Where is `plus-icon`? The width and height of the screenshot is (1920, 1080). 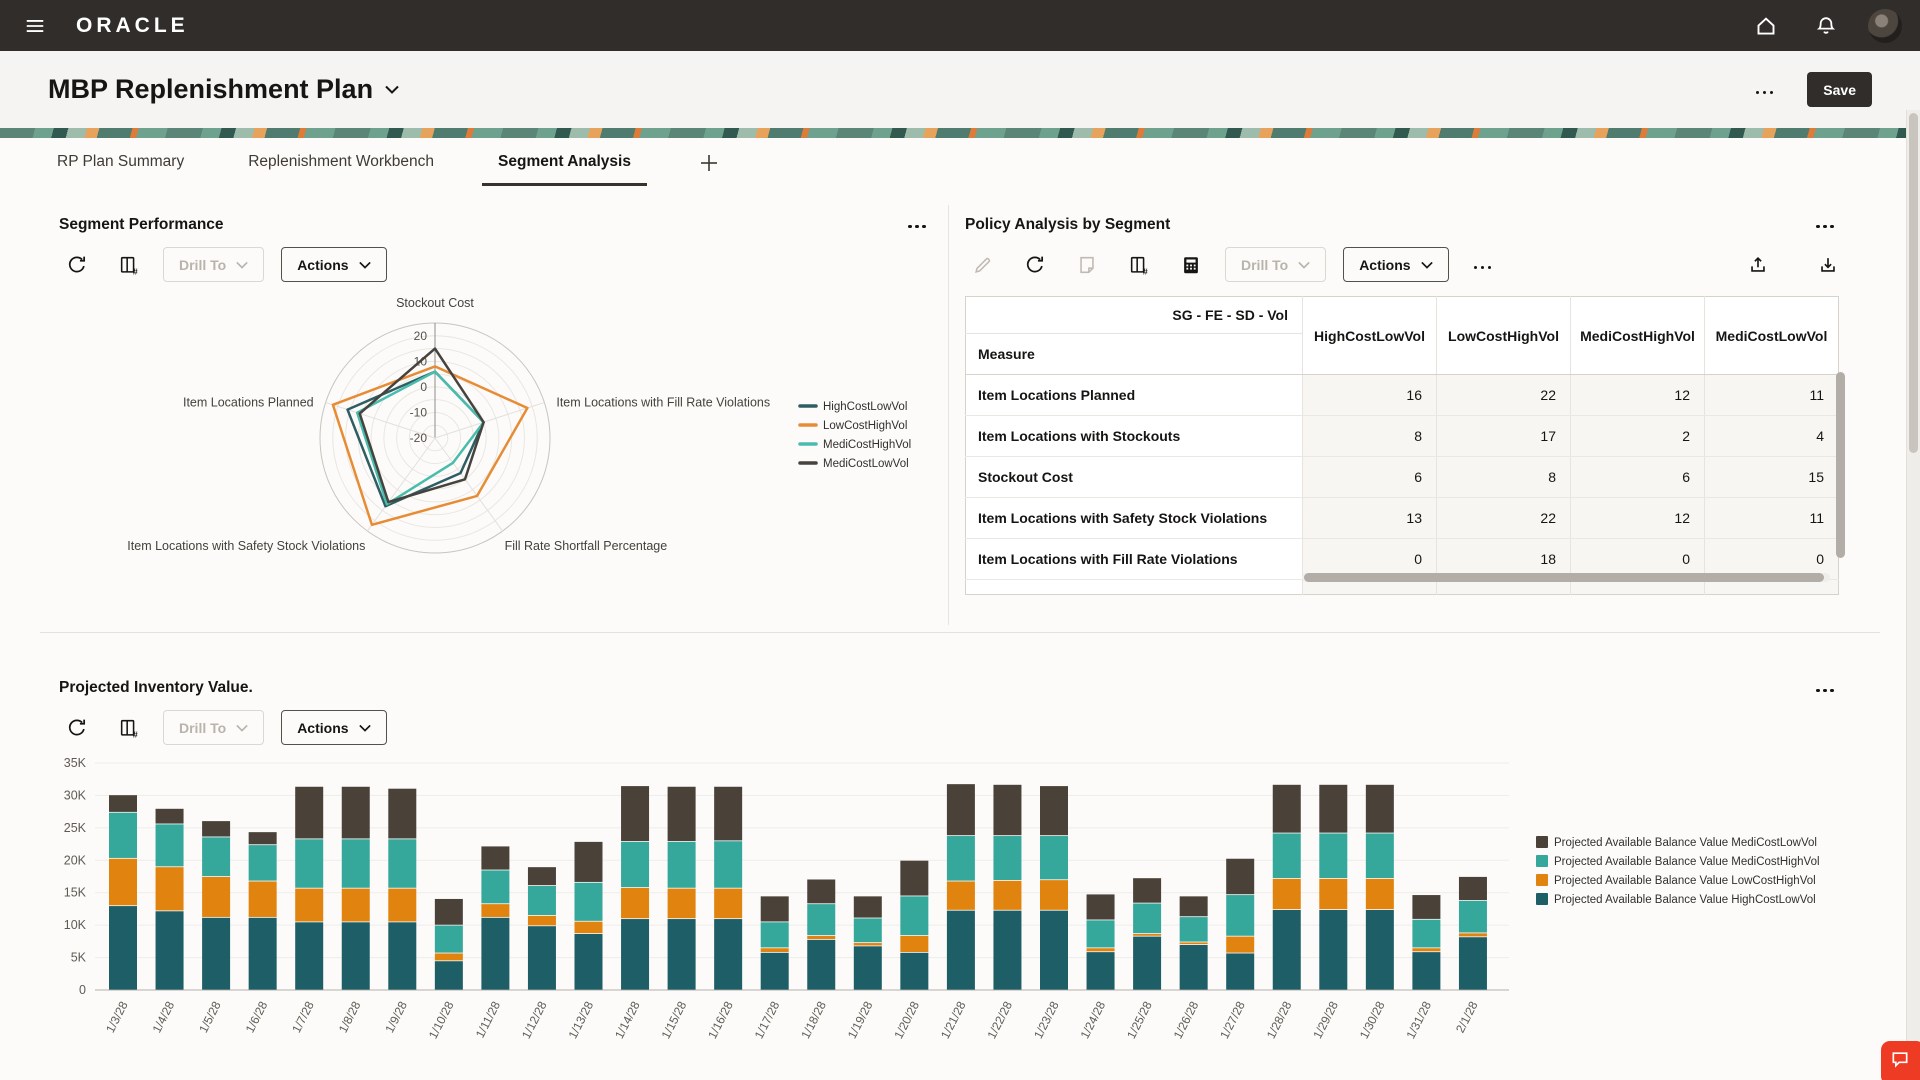
plus-icon is located at coordinates (708, 163).